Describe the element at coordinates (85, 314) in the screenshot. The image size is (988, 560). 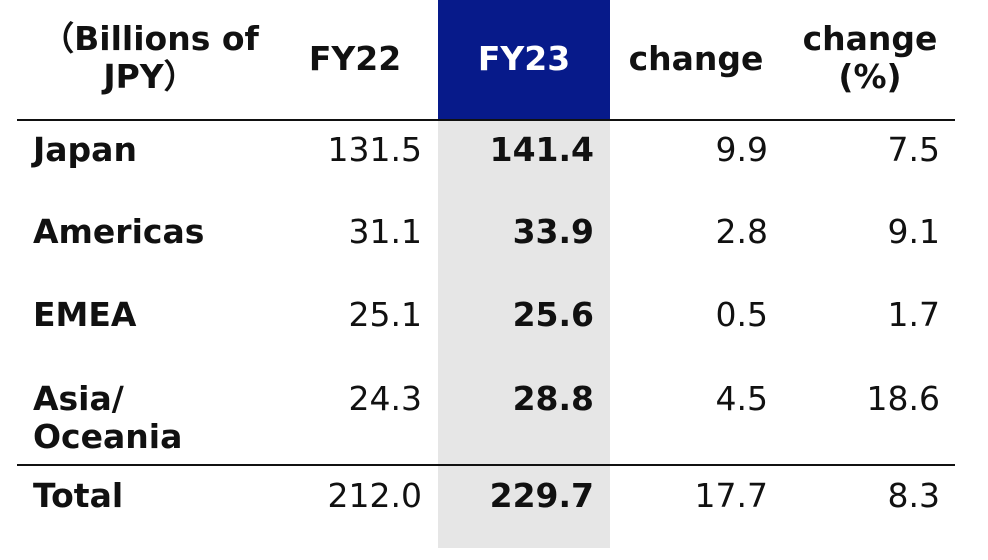
I see `row-label-emea: EMEA` at that location.